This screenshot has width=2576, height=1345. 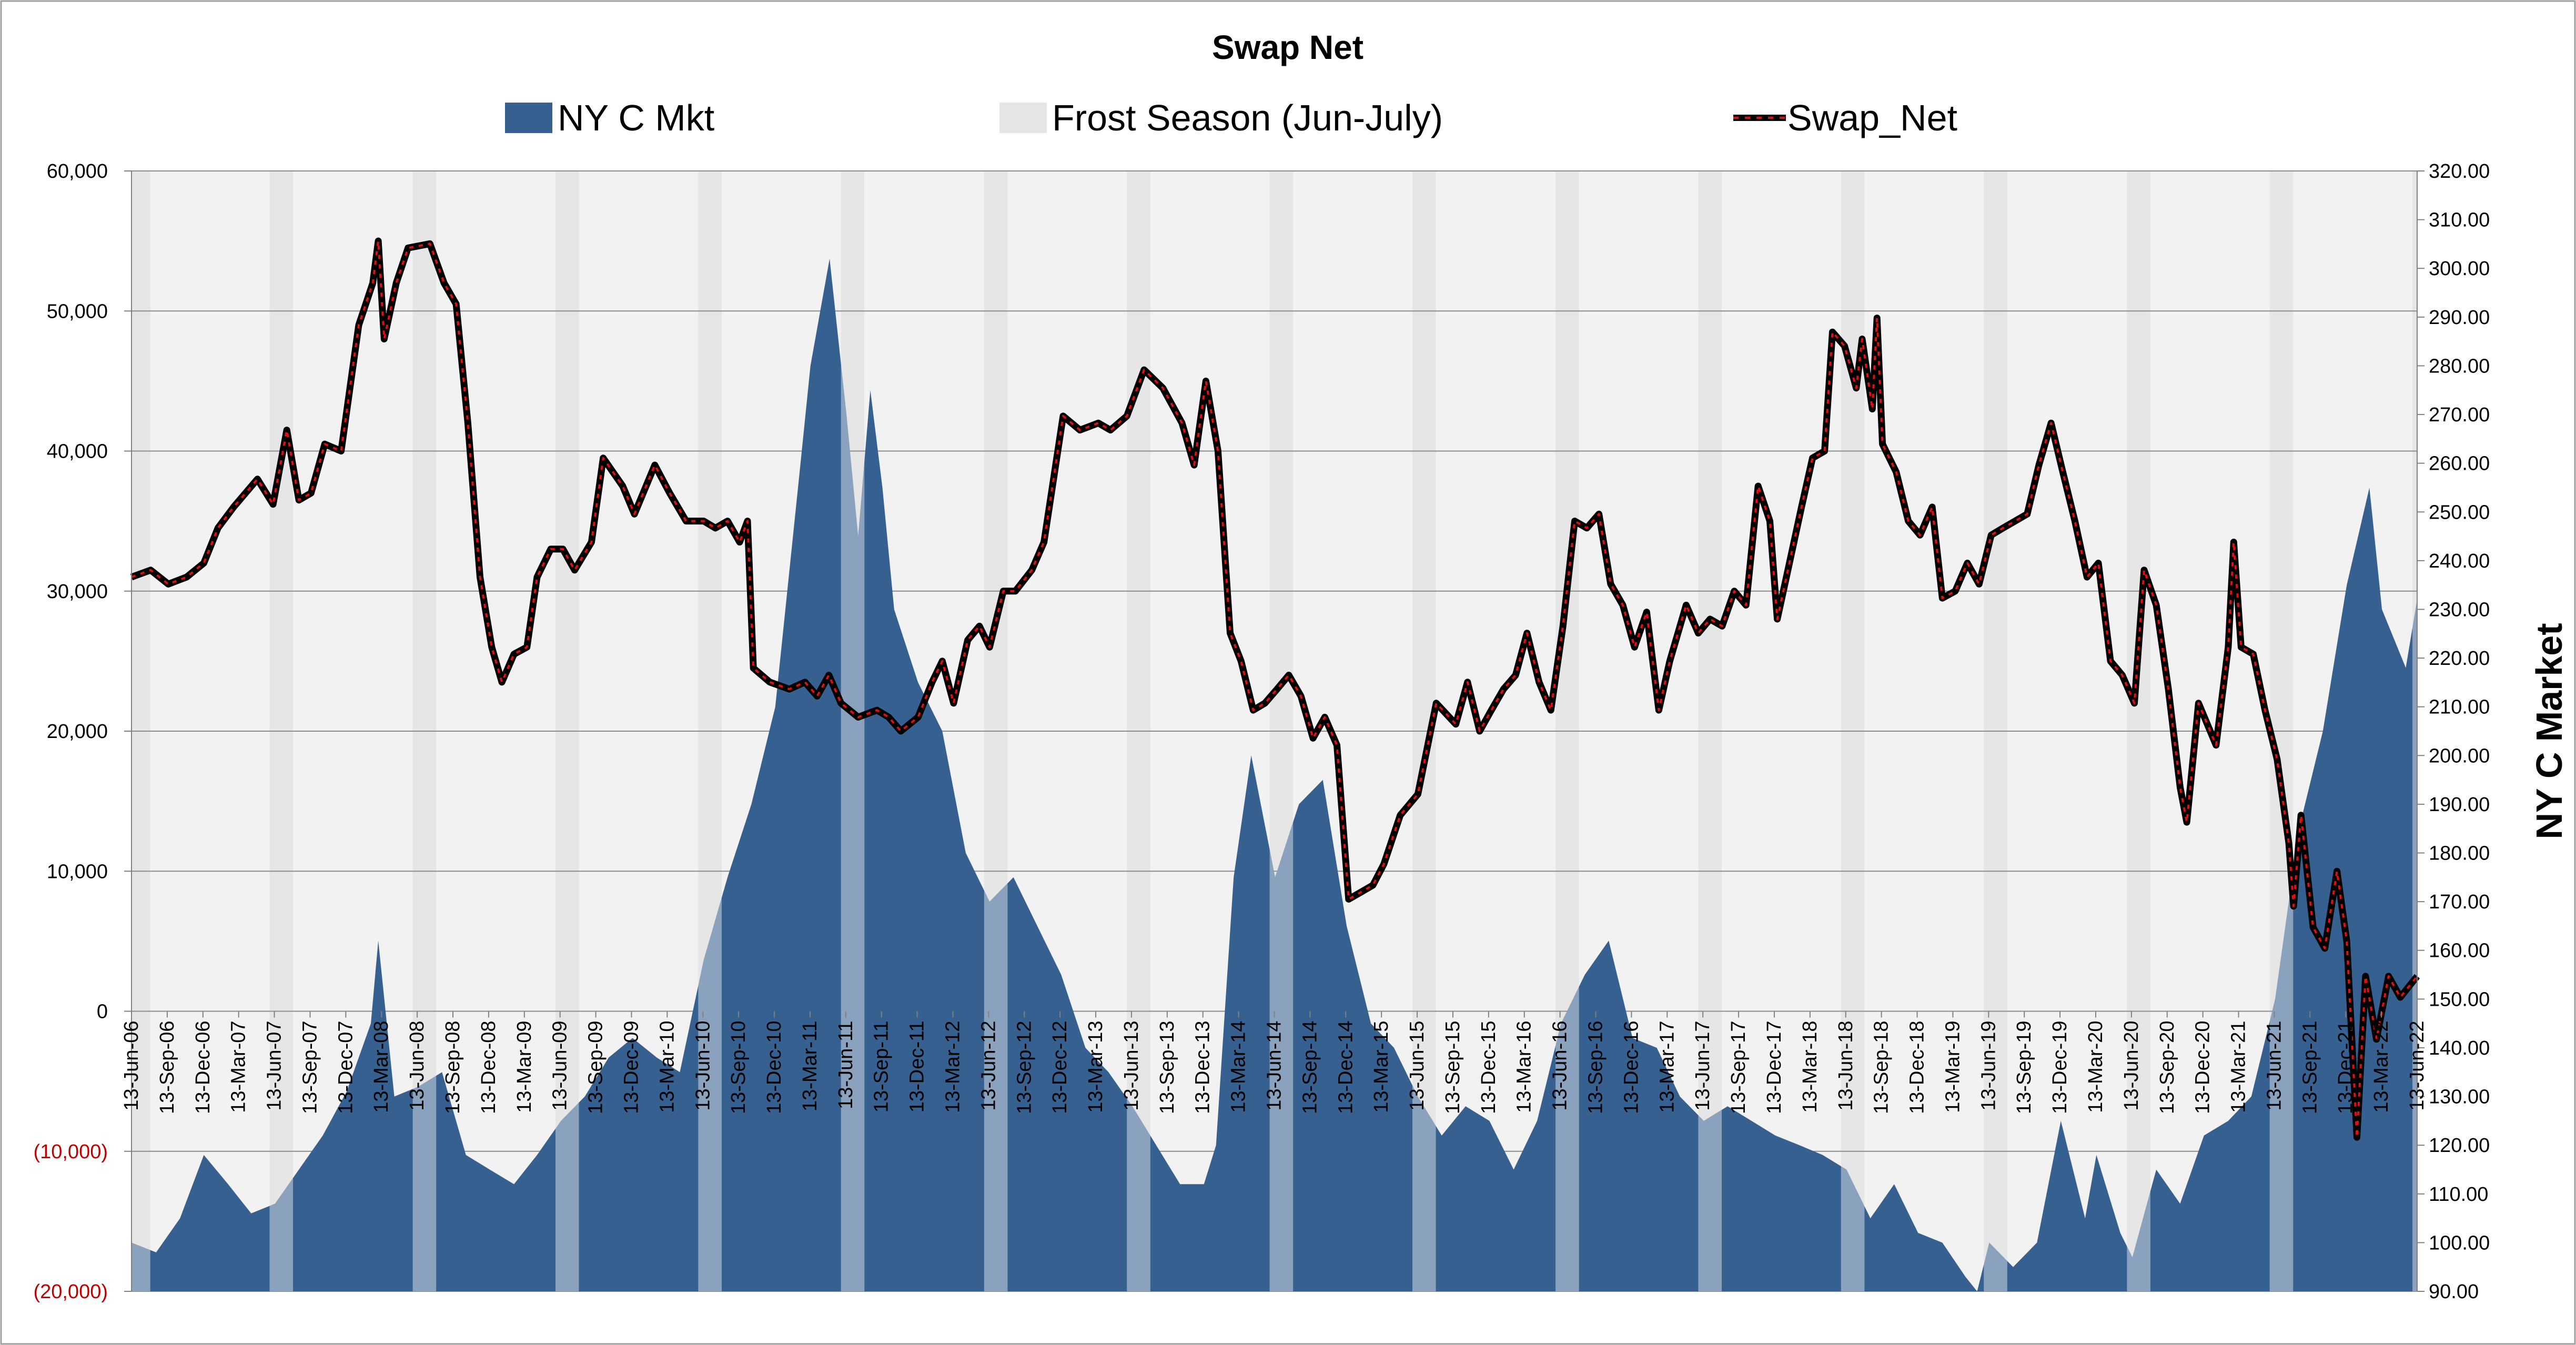 I want to click on x-tick-label: 13-Sep-14, so click(x=1310, y=1068).